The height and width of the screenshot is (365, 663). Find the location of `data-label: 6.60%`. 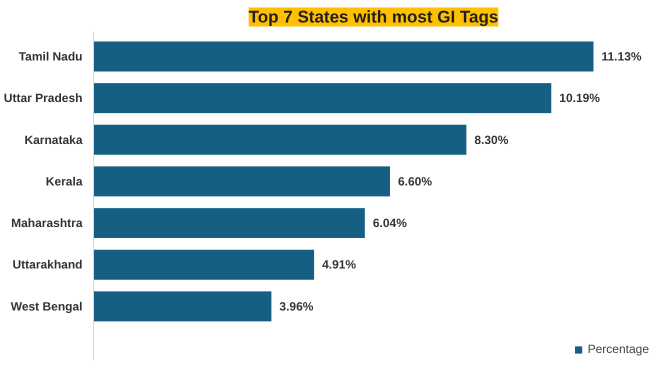

data-label: 6.60% is located at coordinates (415, 181).